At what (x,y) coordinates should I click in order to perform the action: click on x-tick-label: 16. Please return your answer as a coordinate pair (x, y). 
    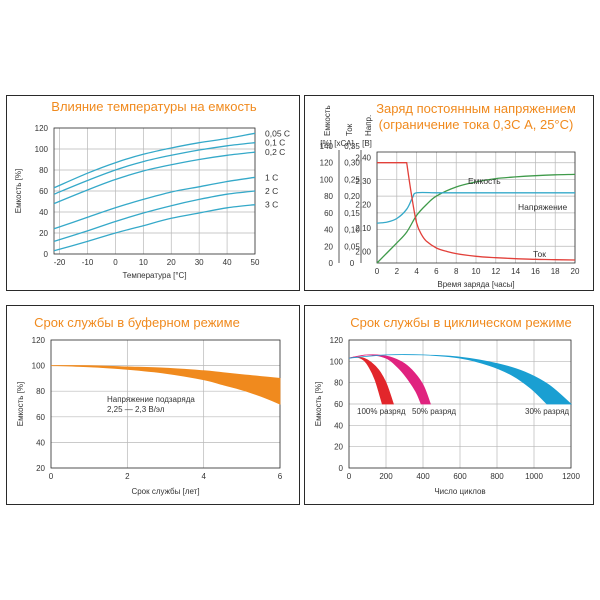
    Looking at the image, I should click on (535, 271).